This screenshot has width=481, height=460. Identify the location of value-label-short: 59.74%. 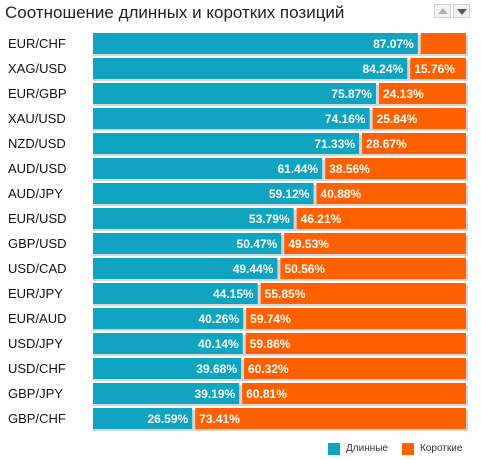
(270, 319).